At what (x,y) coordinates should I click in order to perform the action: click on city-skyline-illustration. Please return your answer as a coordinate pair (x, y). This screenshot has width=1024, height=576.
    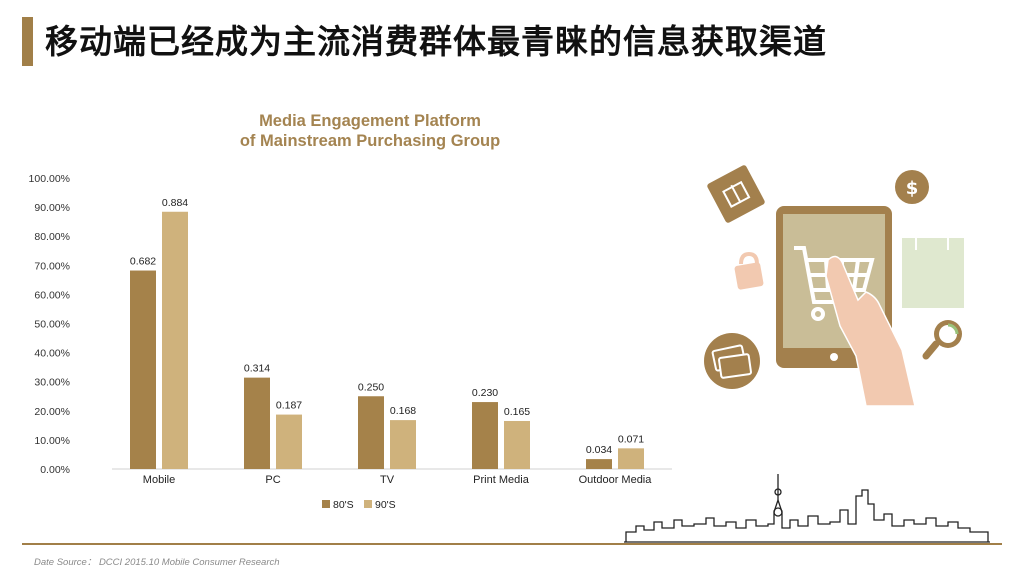
    Looking at the image, I should click on (807, 508).